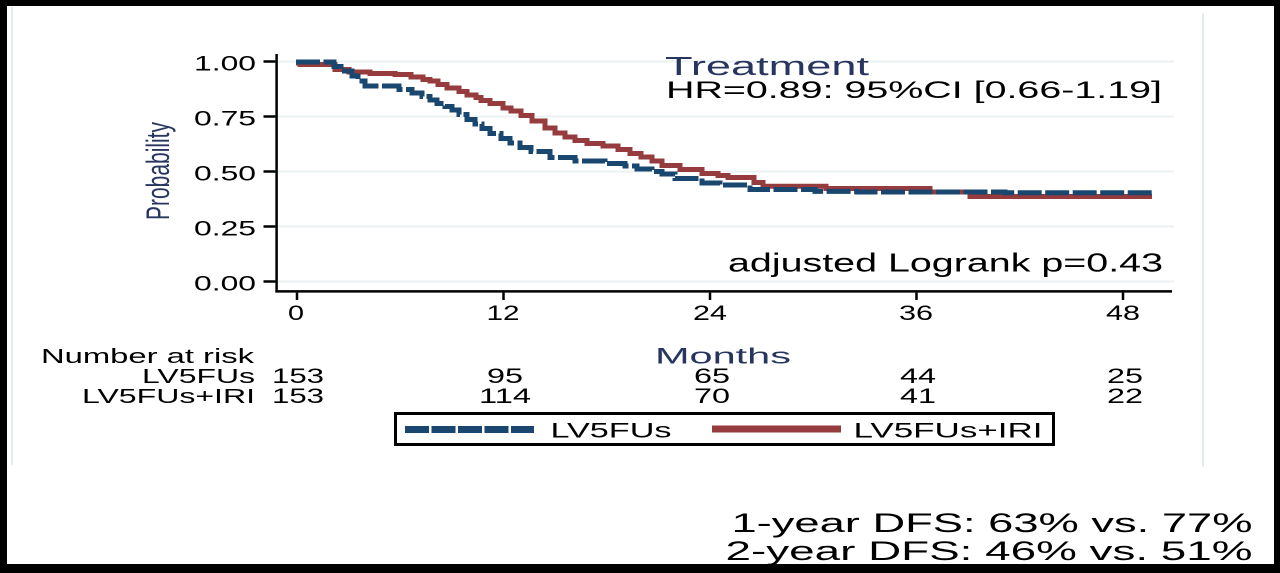 The image size is (1280, 573). What do you see at coordinates (945, 263) in the screenshot?
I see `svg-text: adjusted Logrank p=0.43` at bounding box center [945, 263].